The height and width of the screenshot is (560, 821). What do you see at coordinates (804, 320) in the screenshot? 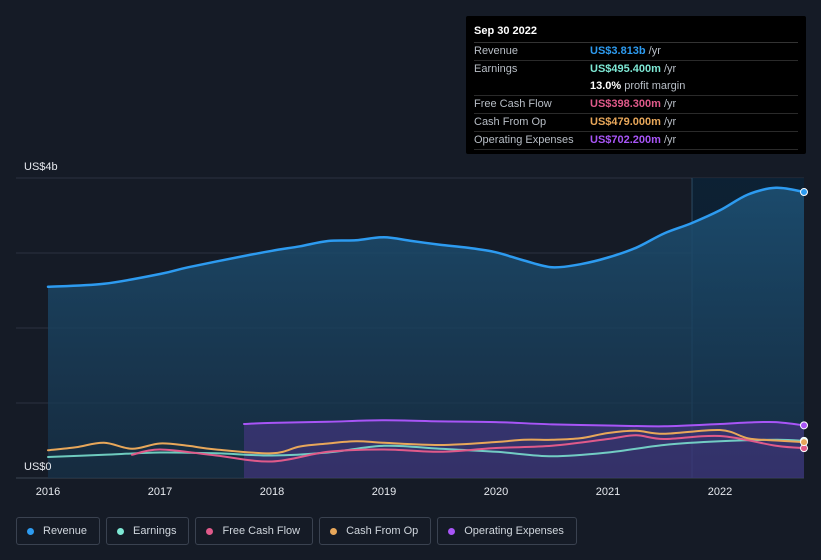
I see `series-end-dots` at bounding box center [804, 320].